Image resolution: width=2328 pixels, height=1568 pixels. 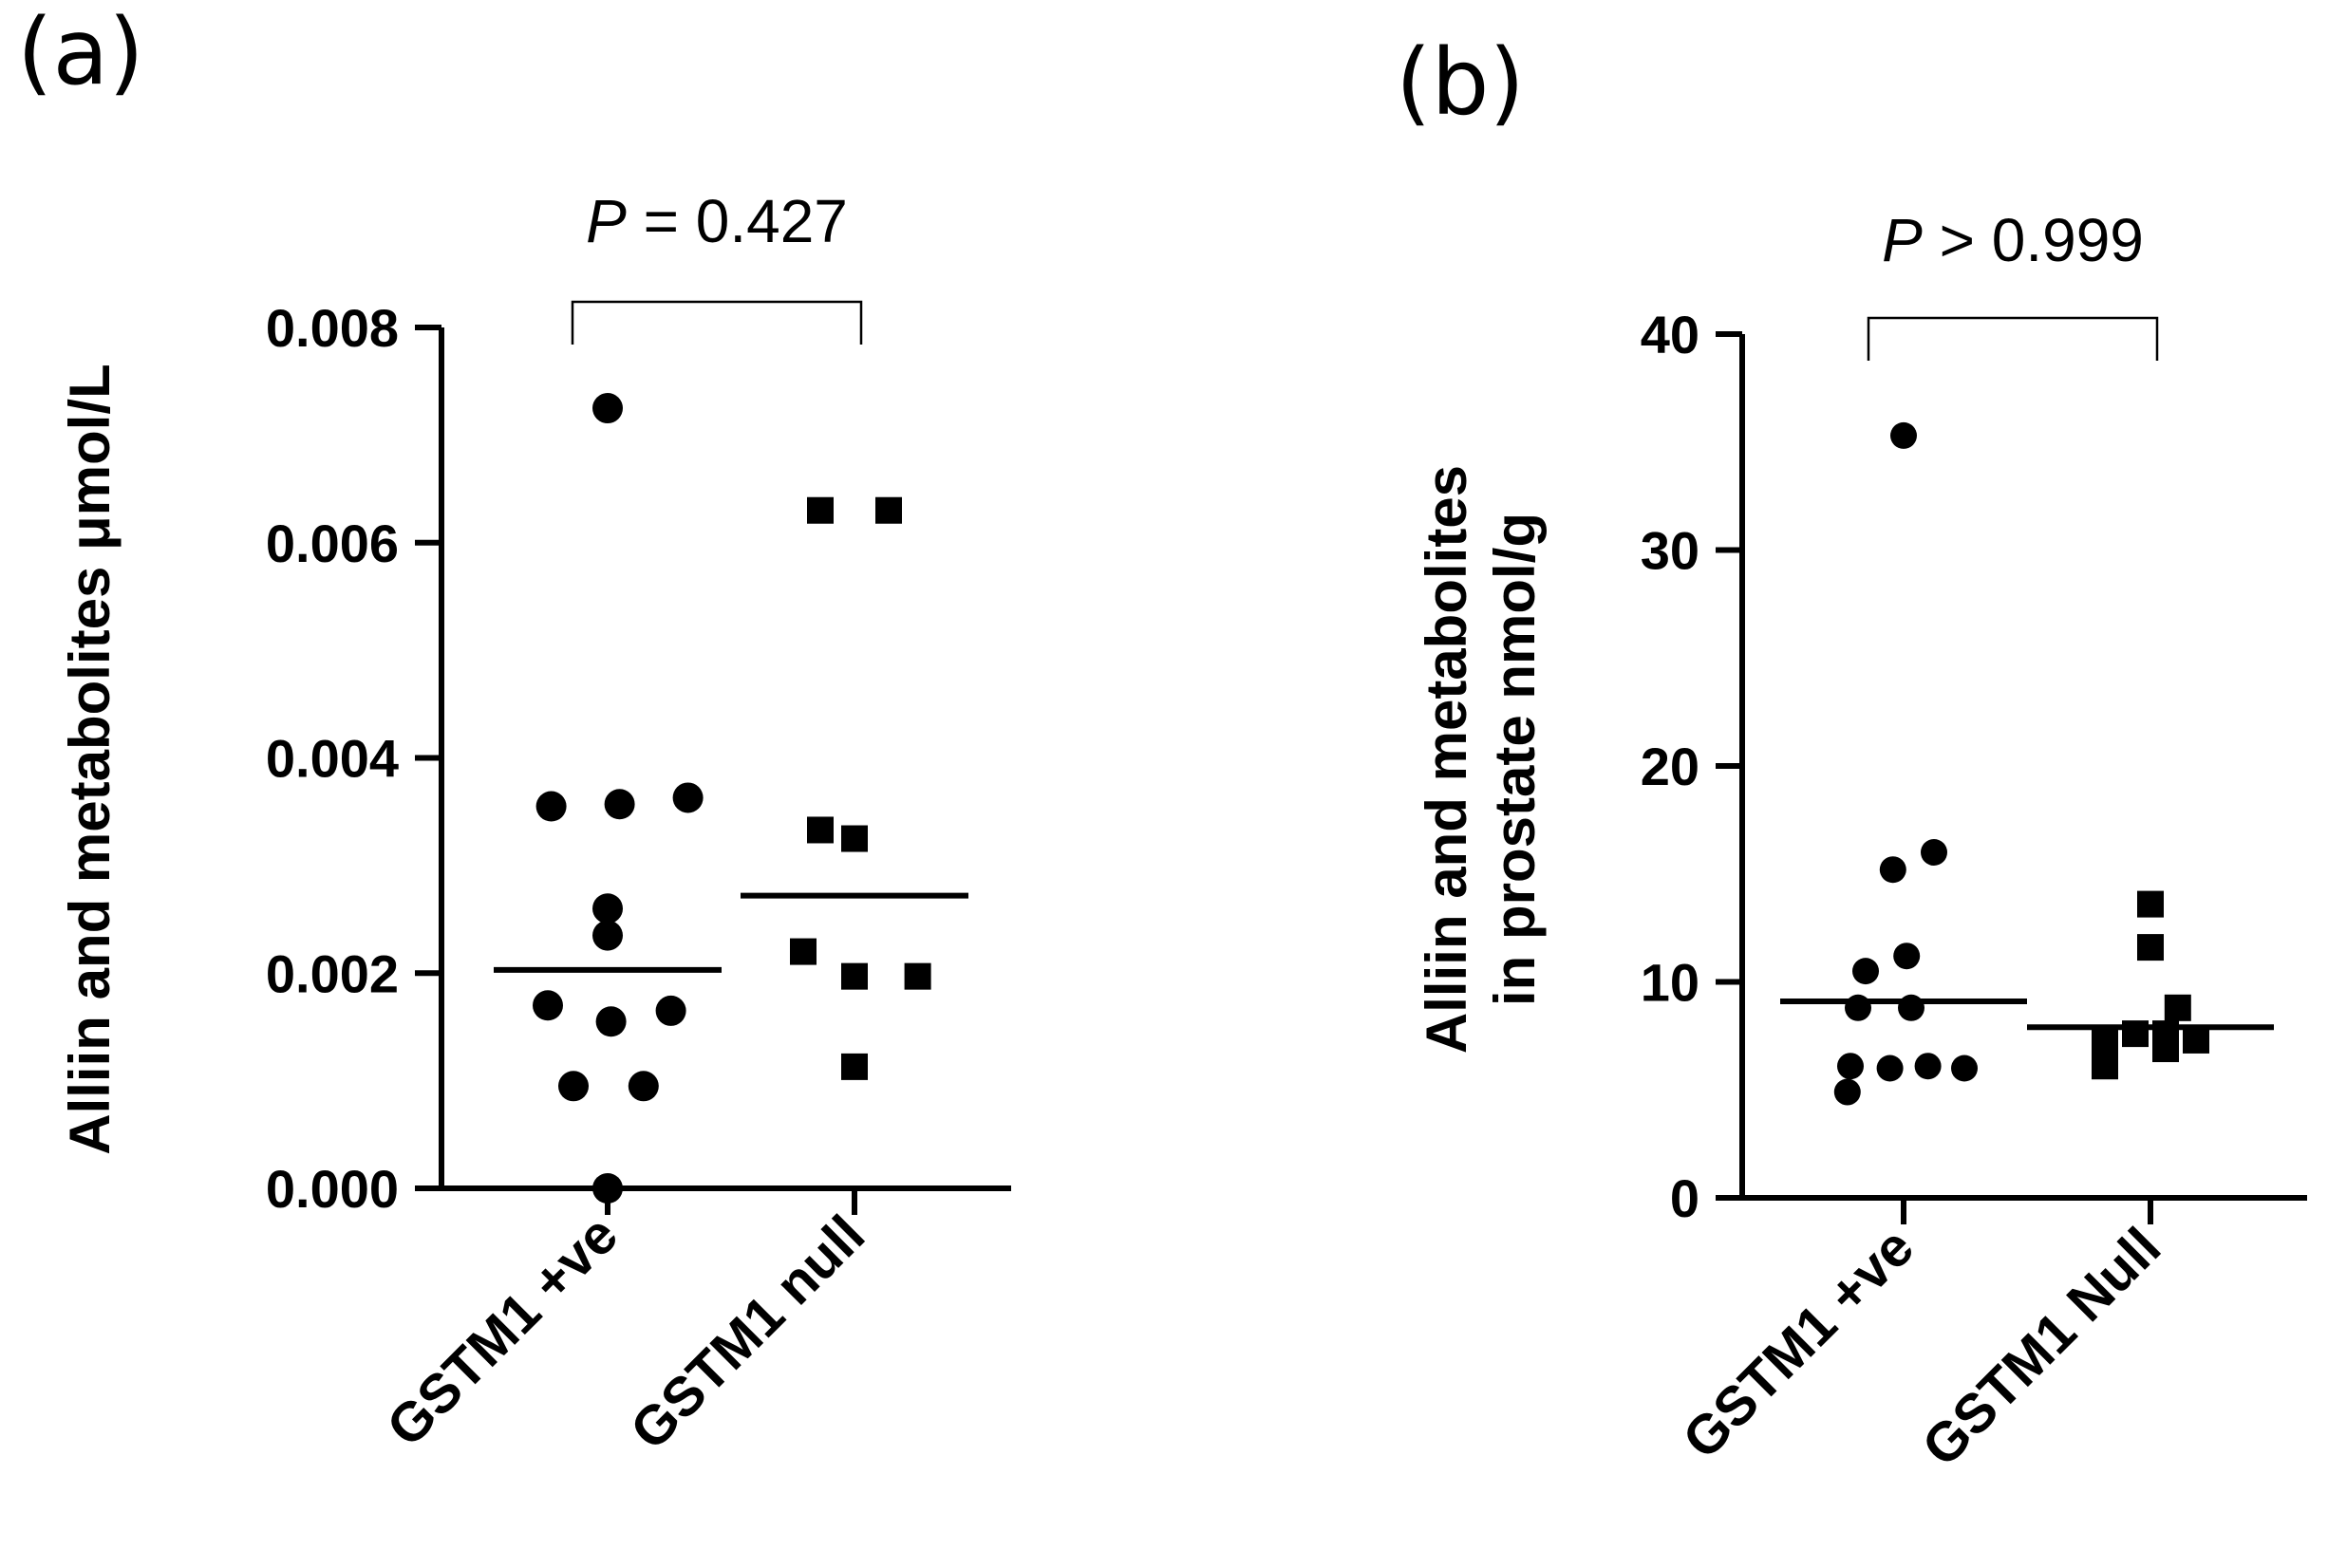 I want to click on y-axis-title: Alliin and metabolites, so click(x=1446, y=759).